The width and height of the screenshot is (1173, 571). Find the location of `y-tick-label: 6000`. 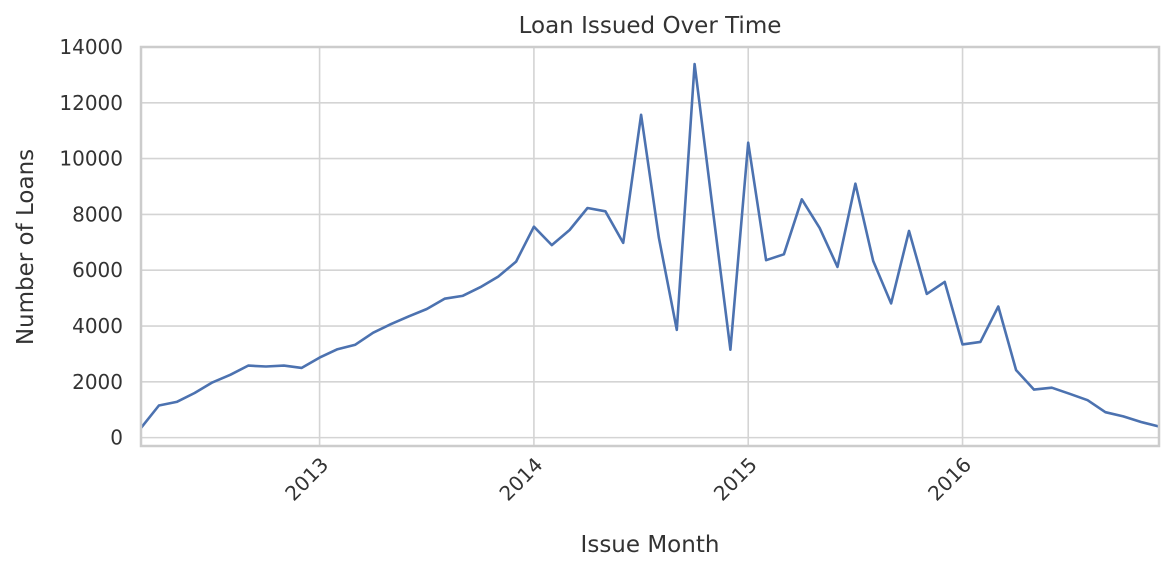

y-tick-label: 6000 is located at coordinates (97, 270).